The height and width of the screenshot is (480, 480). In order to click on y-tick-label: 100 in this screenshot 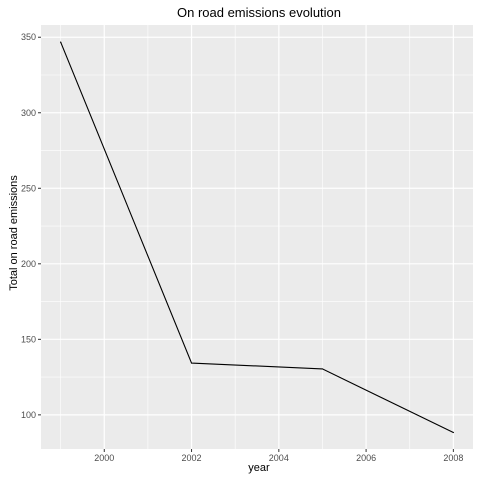, I will do `click(28, 415)`.